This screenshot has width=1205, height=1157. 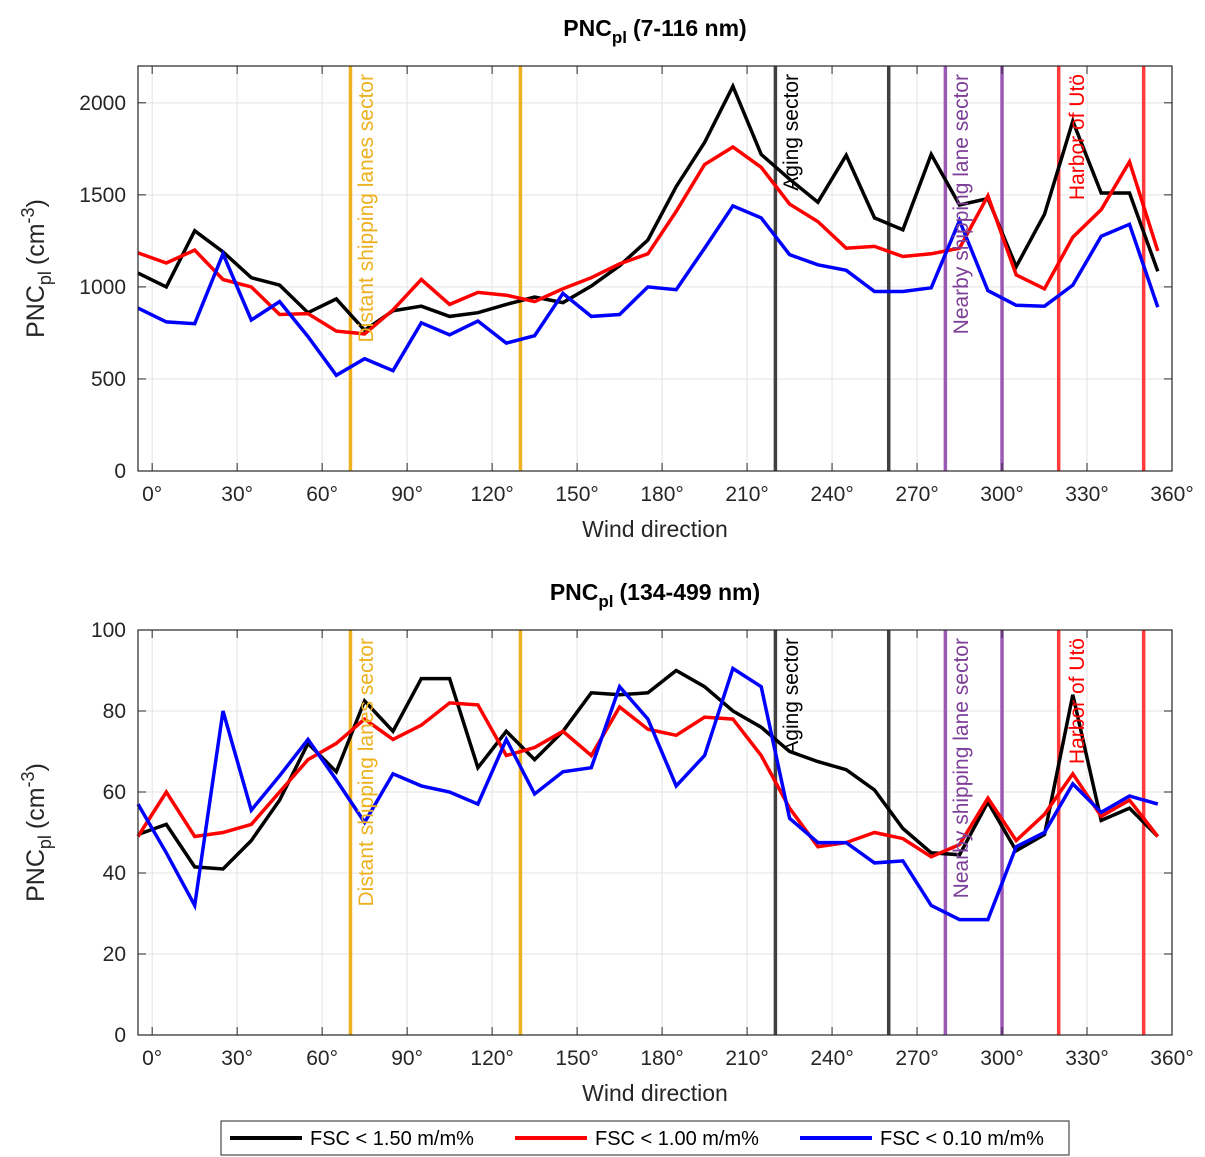 What do you see at coordinates (962, 1139) in the screenshot?
I see `legend-label-3: FSC < 0.10 m/m%` at bounding box center [962, 1139].